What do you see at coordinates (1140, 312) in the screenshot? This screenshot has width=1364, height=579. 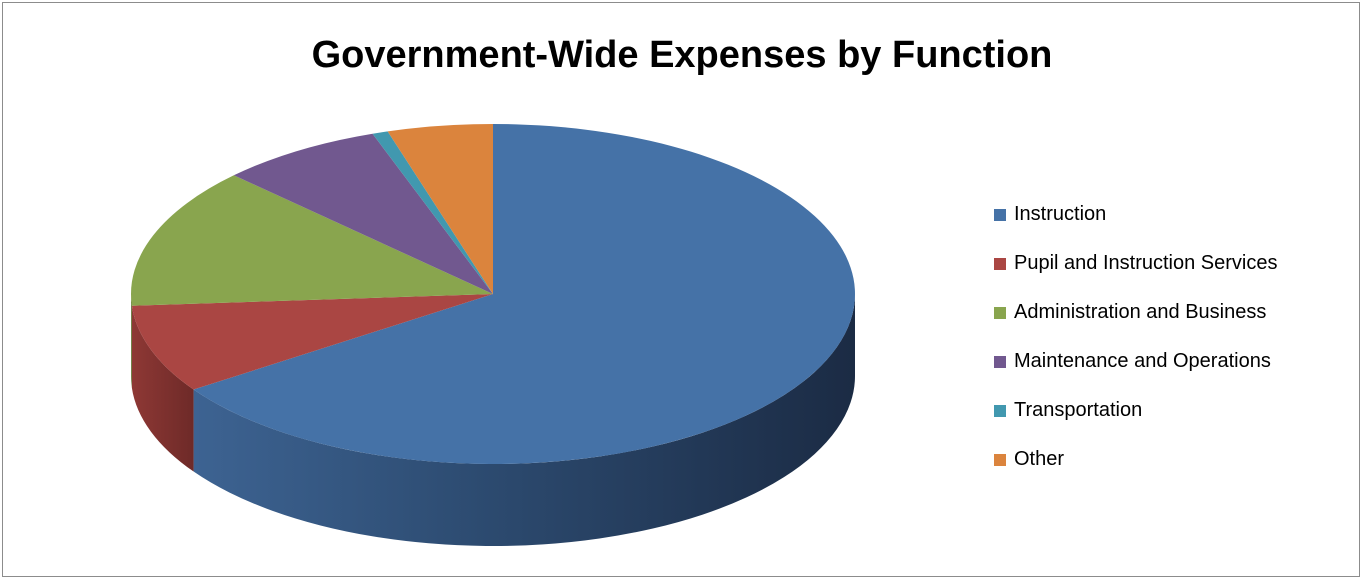 I see `legend-label-administration-and-business: Administration and Business` at bounding box center [1140, 312].